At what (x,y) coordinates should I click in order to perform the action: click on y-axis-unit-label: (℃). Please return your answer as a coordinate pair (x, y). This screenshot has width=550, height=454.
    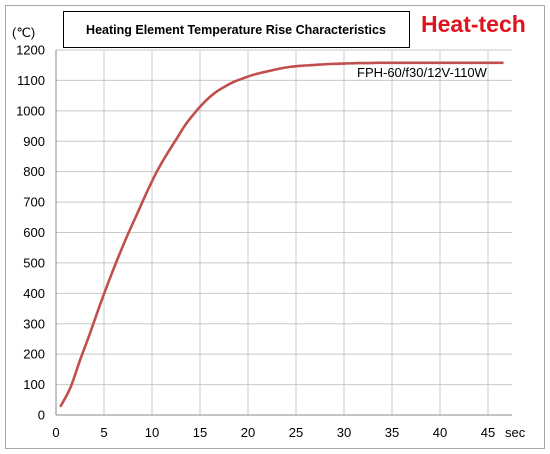
    Looking at the image, I should click on (23, 32).